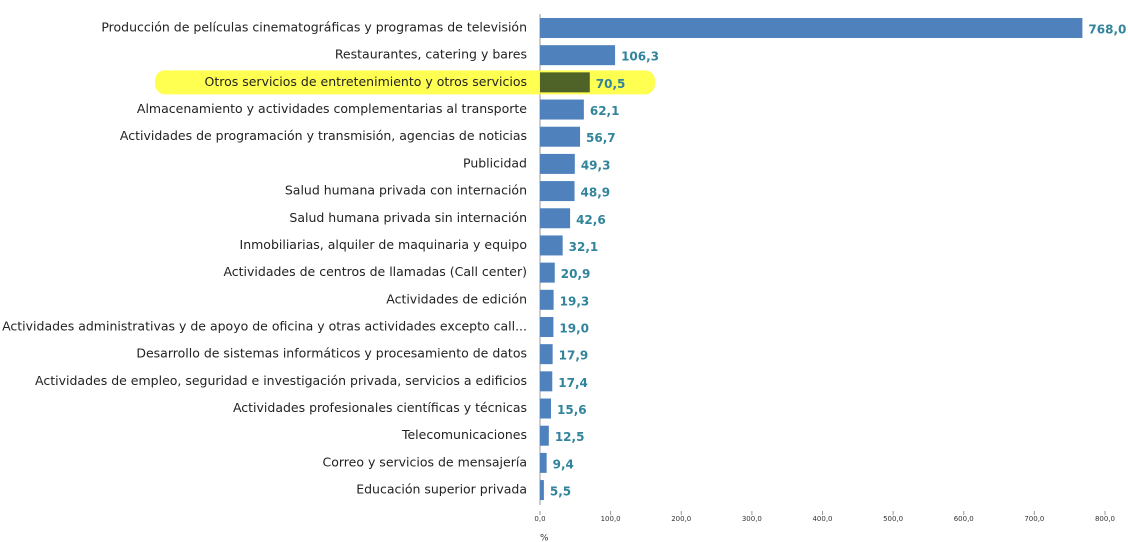 The width and height of the screenshot is (1128, 542). Describe the element at coordinates (605, 111) in the screenshot. I see `value-label: 62,1` at that location.